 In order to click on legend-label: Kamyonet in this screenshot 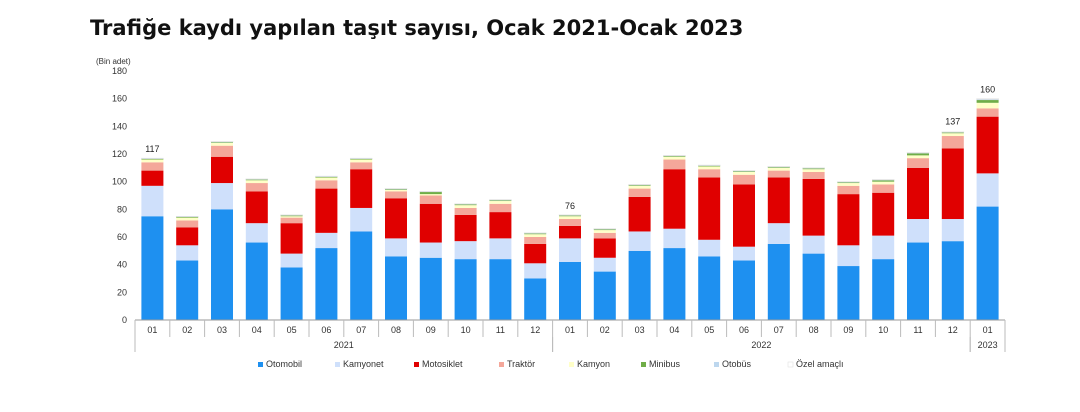, I will do `click(363, 364)`.